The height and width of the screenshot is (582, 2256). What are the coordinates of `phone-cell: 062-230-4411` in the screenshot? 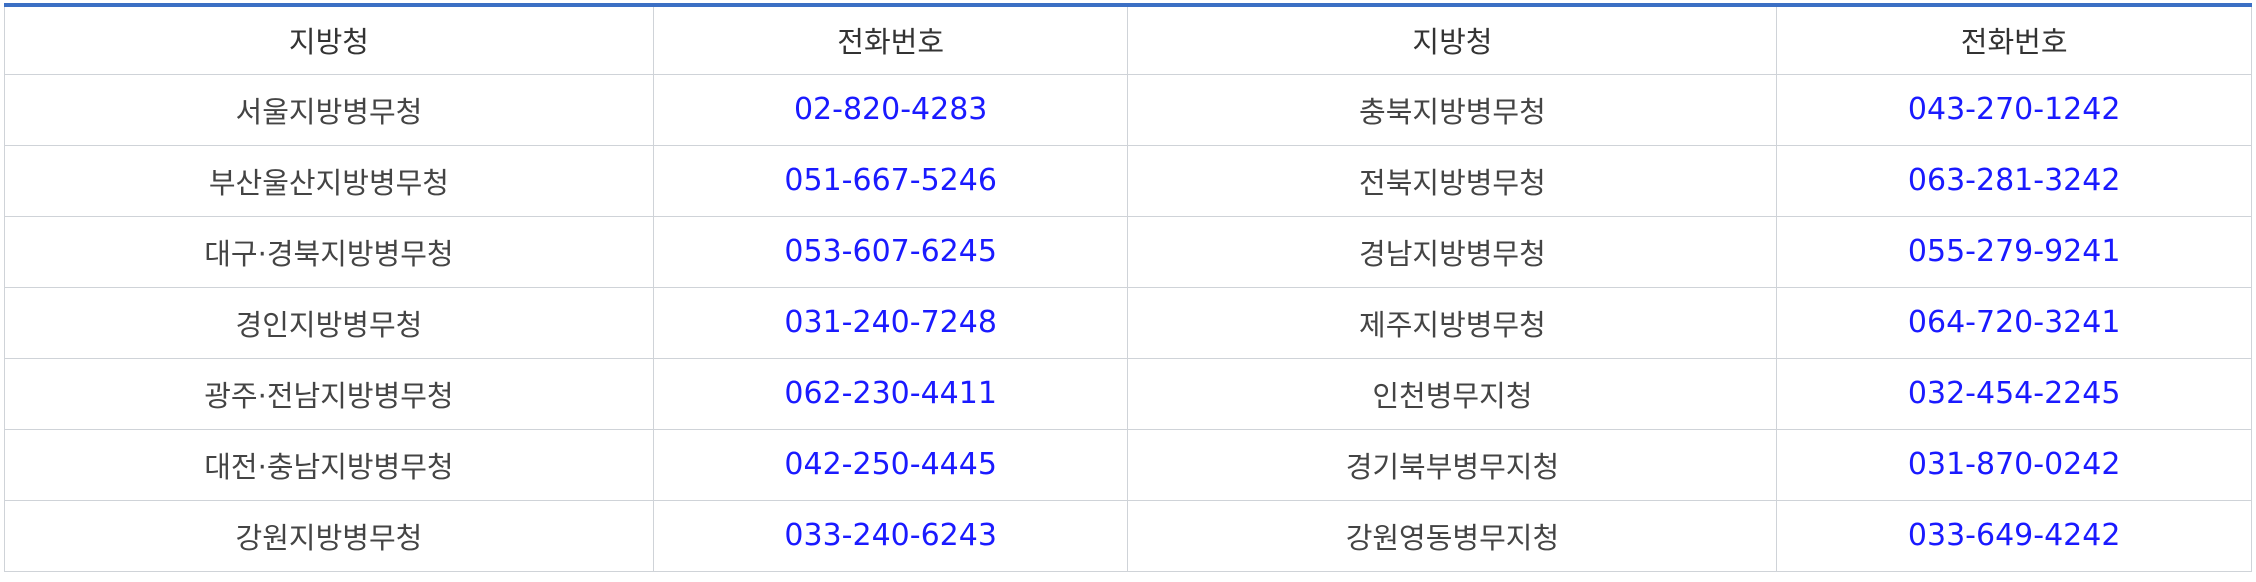 It's located at (890, 393).